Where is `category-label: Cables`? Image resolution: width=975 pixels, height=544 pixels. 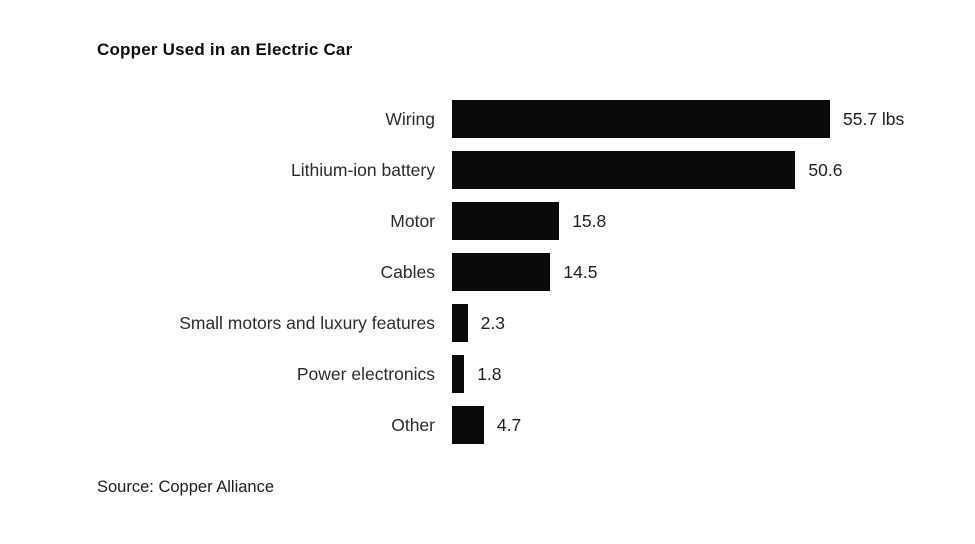
category-label: Cables is located at coordinates (407, 271).